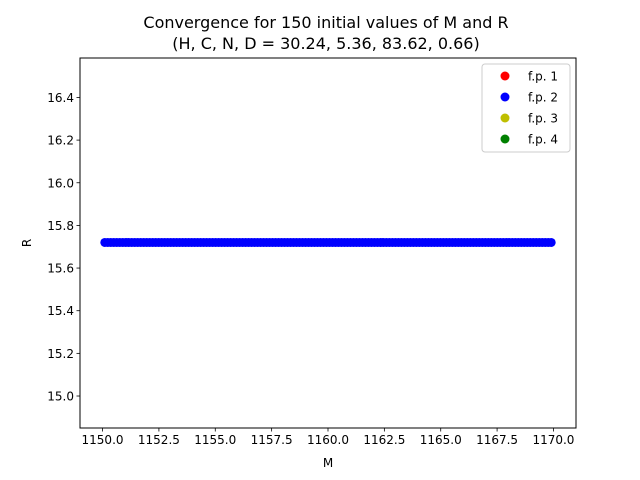  Describe the element at coordinates (551, 242) in the screenshot. I see `data-point` at that location.